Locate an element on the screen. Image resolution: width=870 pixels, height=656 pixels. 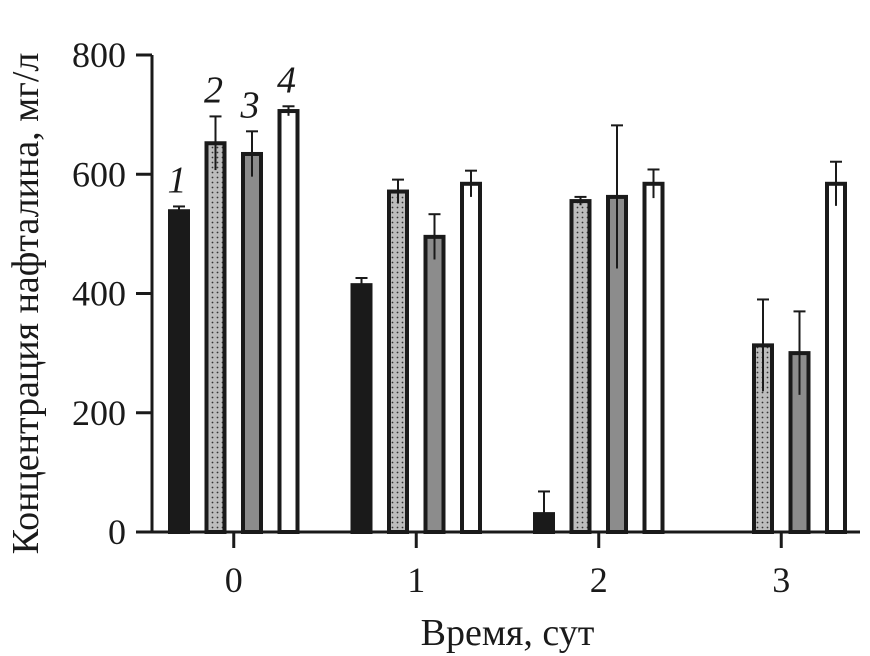
y-tick-label: 800 is located at coordinates (99, 55).